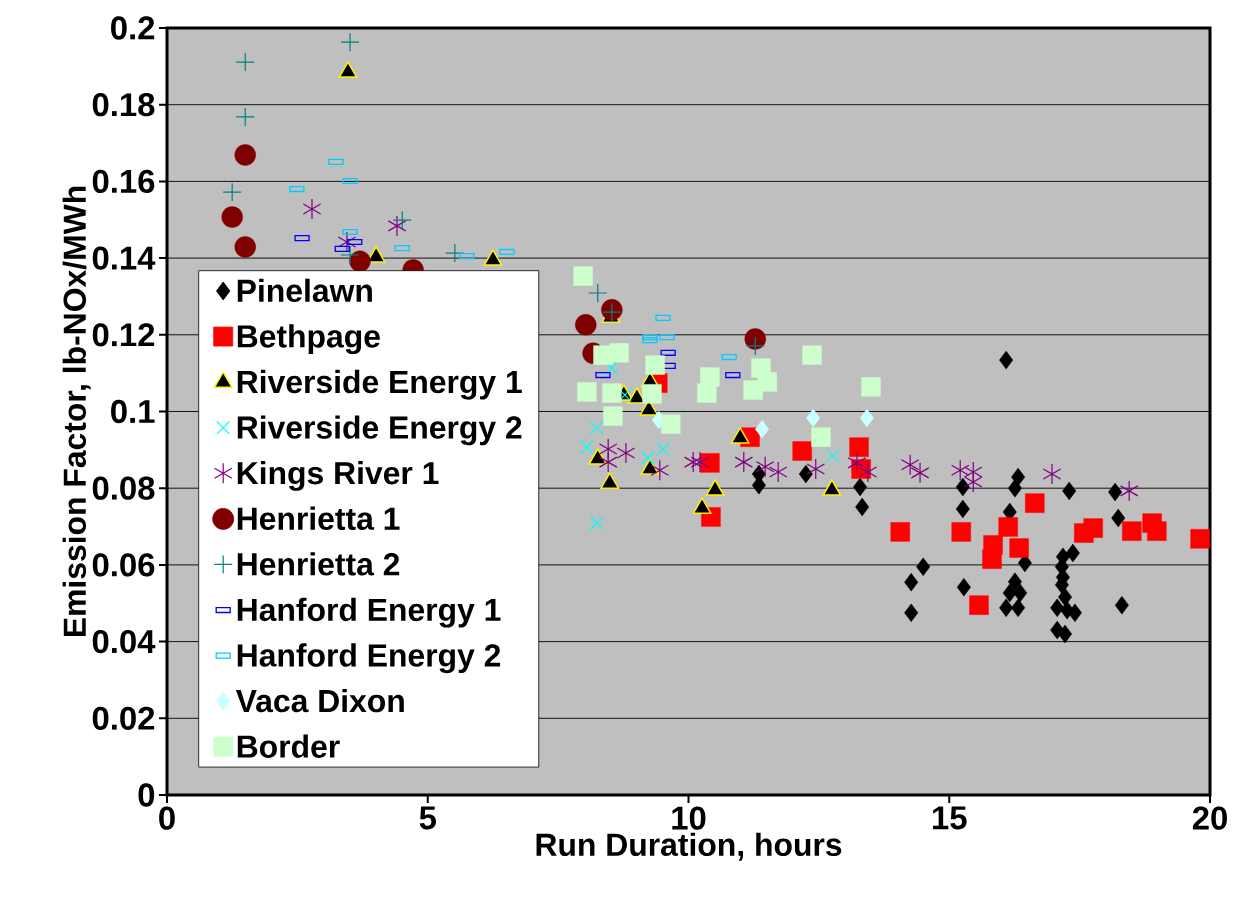 This screenshot has width=1241, height=907. What do you see at coordinates (319, 700) in the screenshot?
I see `legend-label: Vaca Dixon` at bounding box center [319, 700].